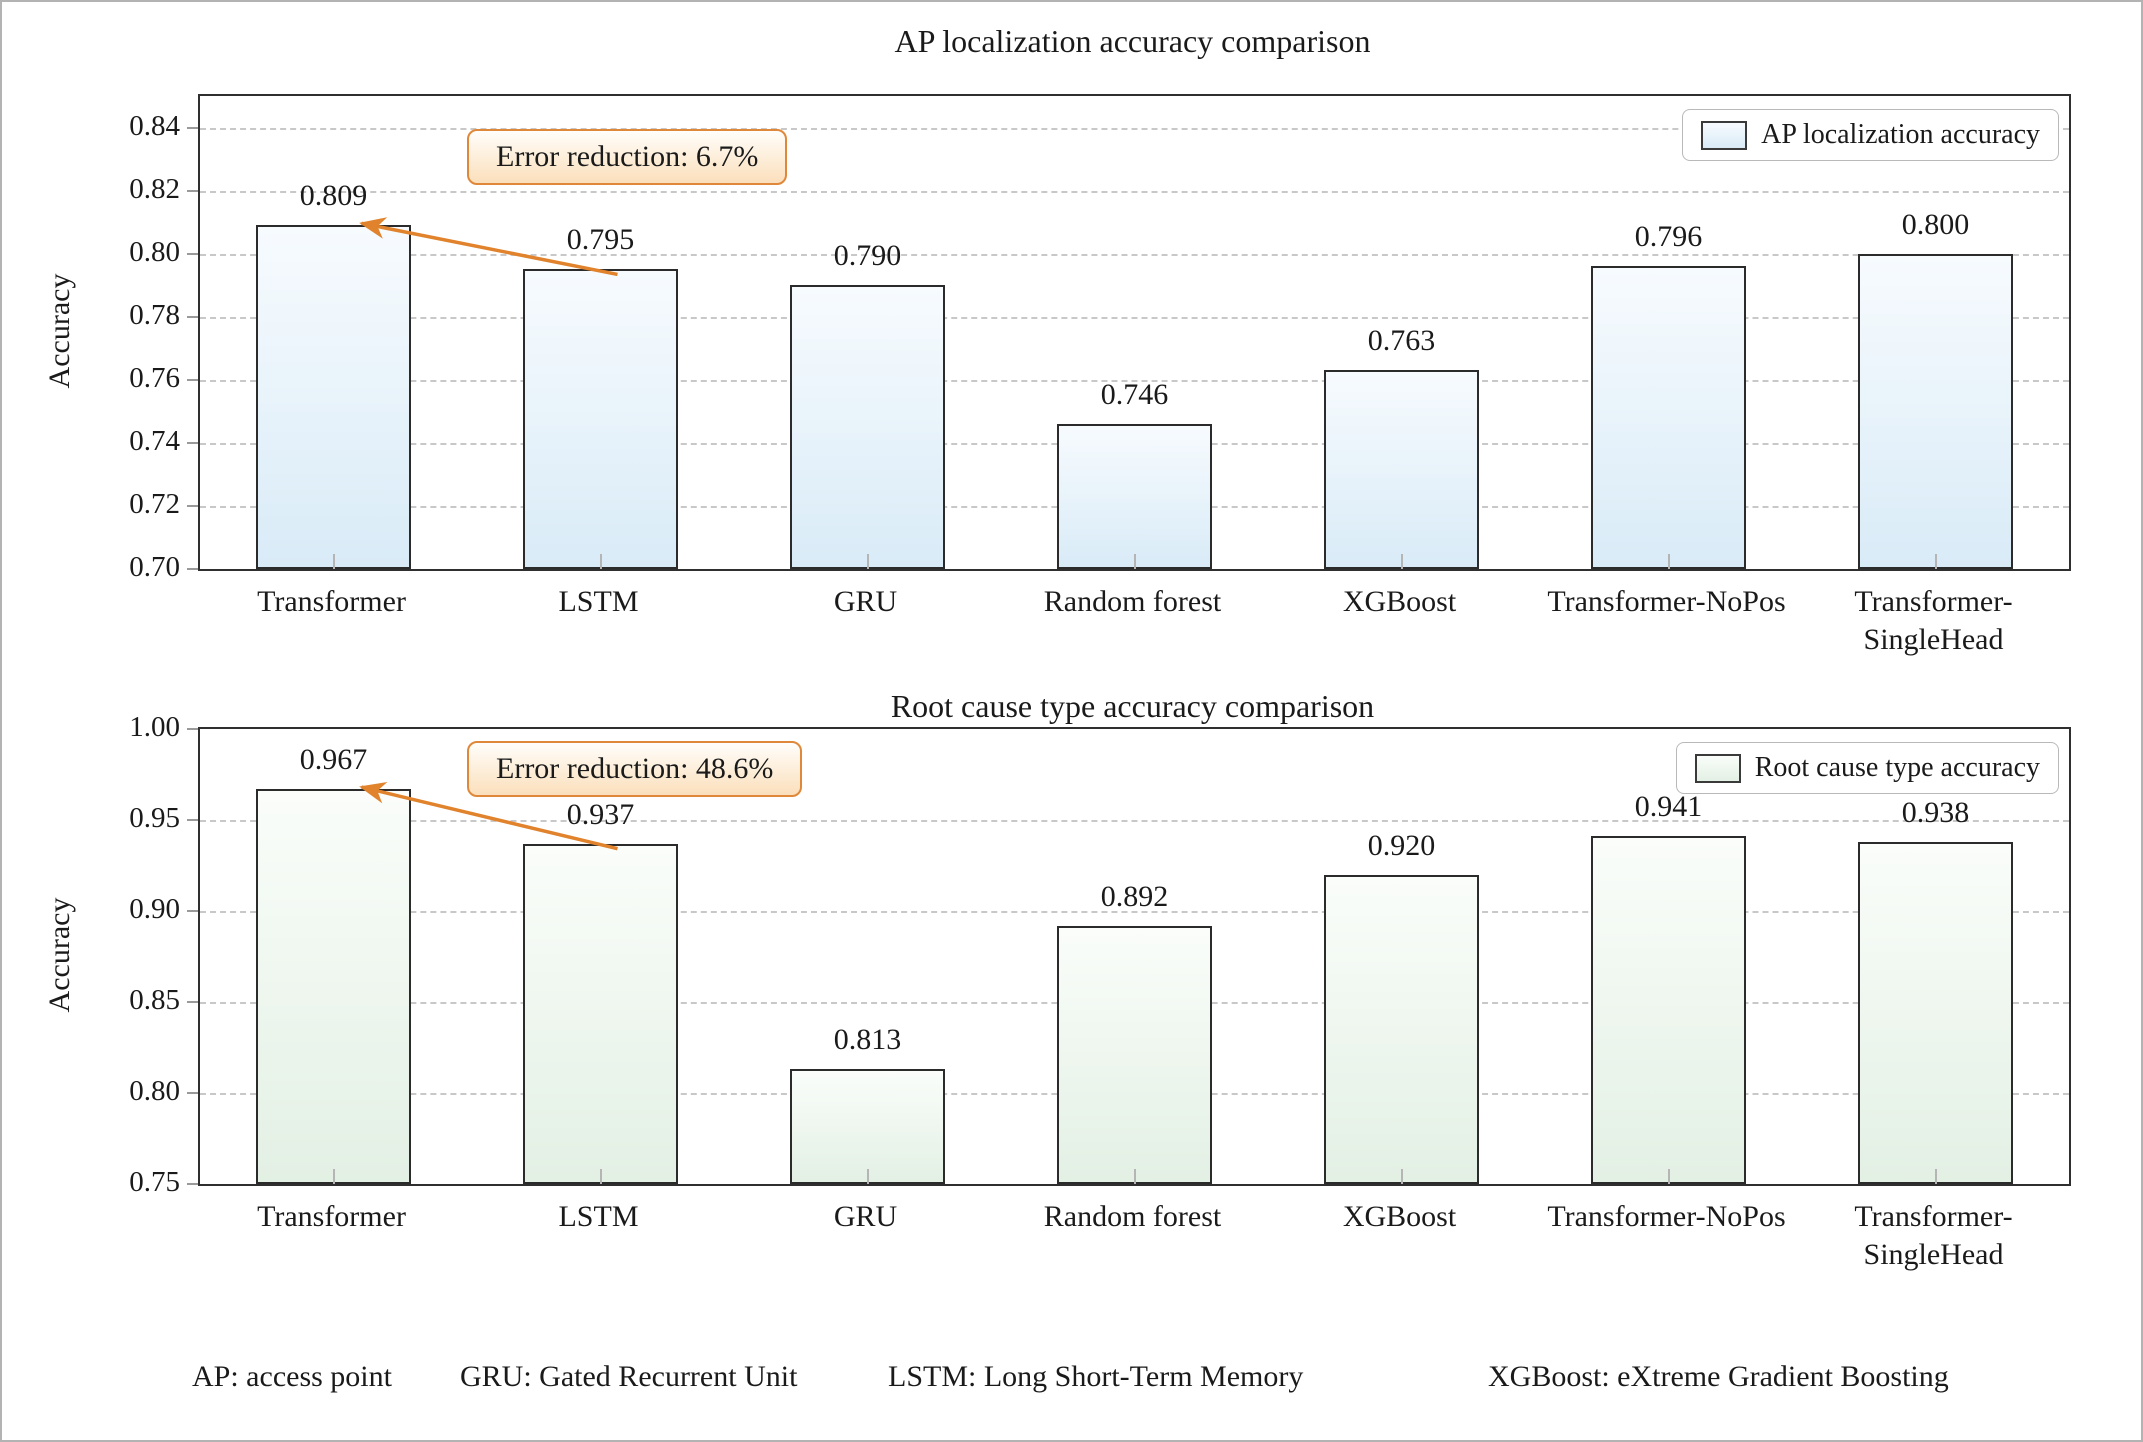 The height and width of the screenshot is (1442, 2143). What do you see at coordinates (154, 567) in the screenshot?
I see `y-tick-label: 0.70` at bounding box center [154, 567].